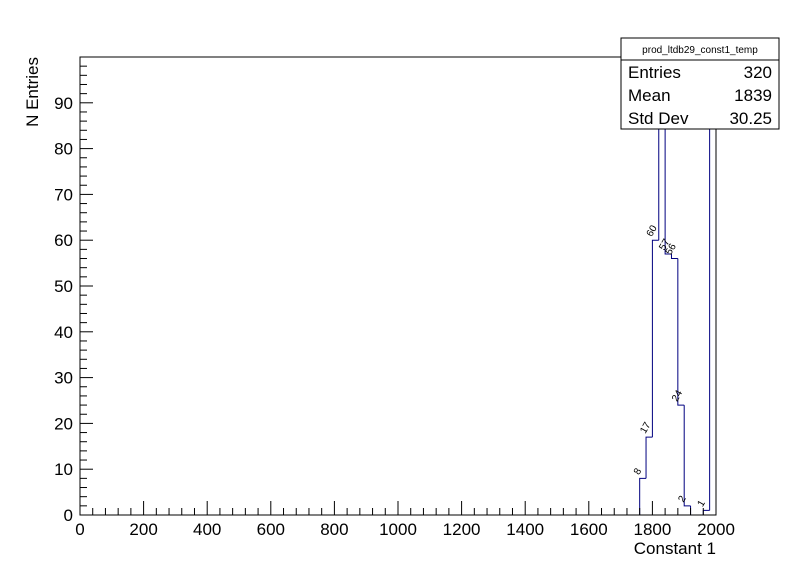 This screenshot has width=796, height=572. Describe the element at coordinates (271, 529) in the screenshot. I see `x-tick-label: 600` at that location.